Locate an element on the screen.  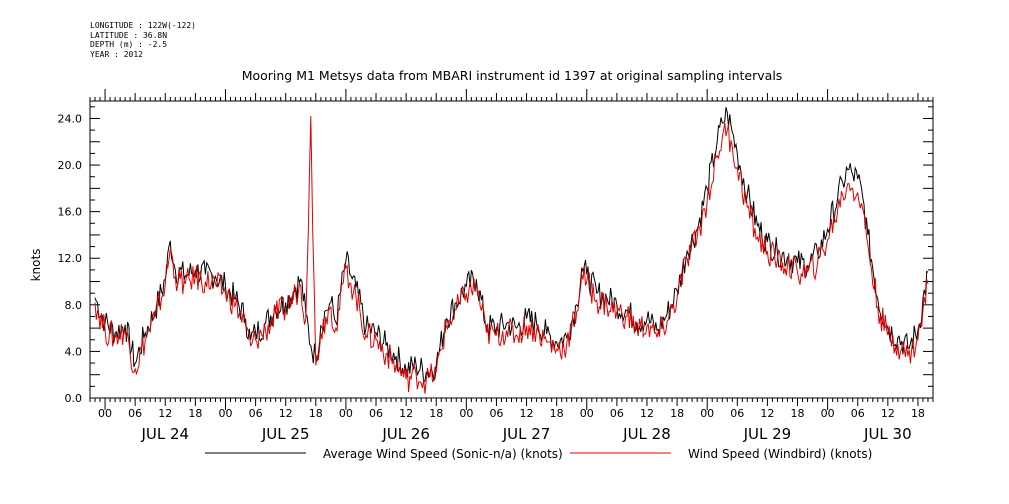
x-day-label: JUL 24 is located at coordinates (164, 434).